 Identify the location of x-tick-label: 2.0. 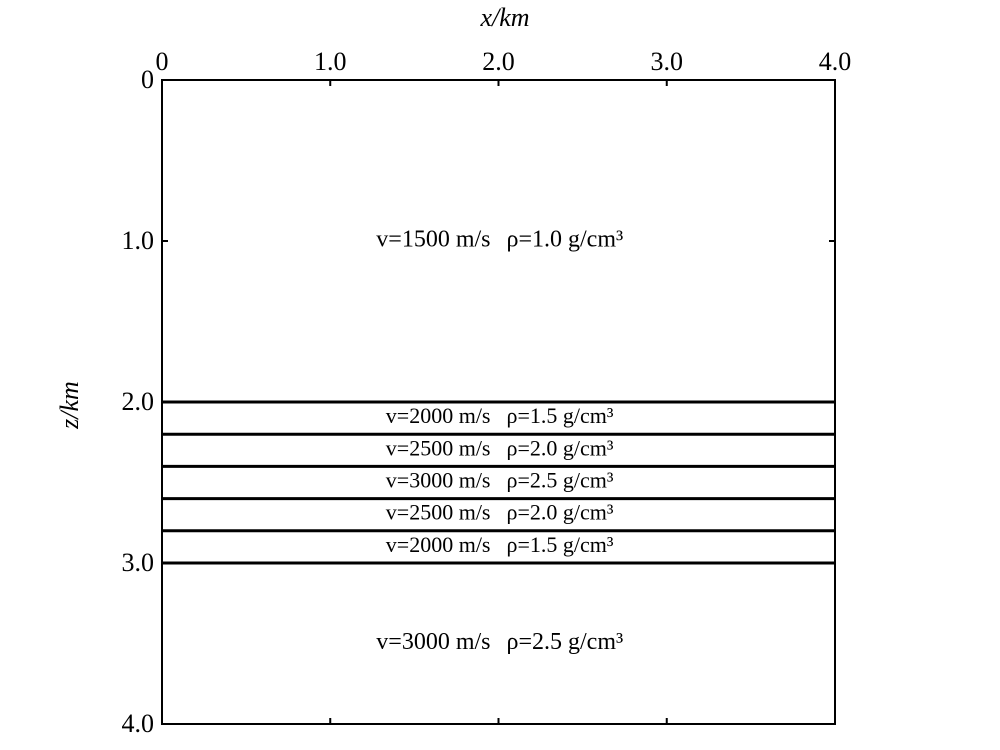
(498, 61).